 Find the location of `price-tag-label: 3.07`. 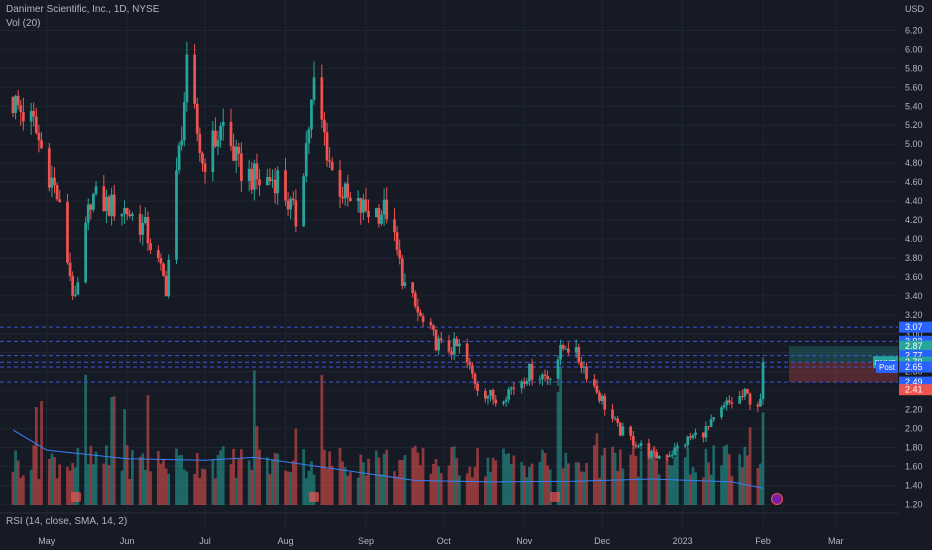

price-tag-label: 3.07 is located at coordinates (914, 327).